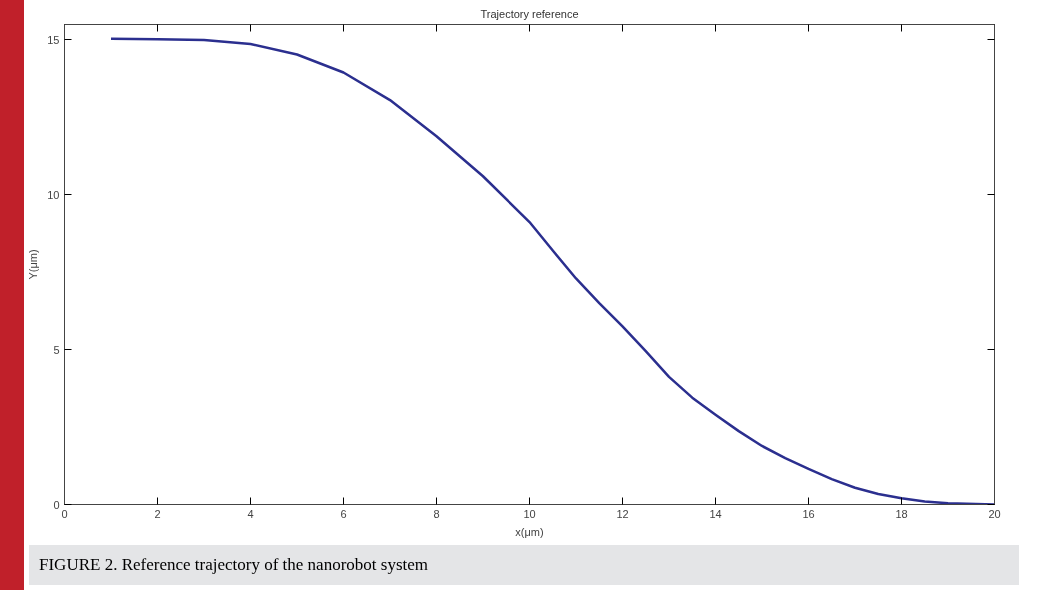 Image resolution: width=1042 pixels, height=614 pixels. What do you see at coordinates (233, 565) in the screenshot?
I see `caption: FIGURE 2. Reference trajectory of the nanorobot system` at bounding box center [233, 565].